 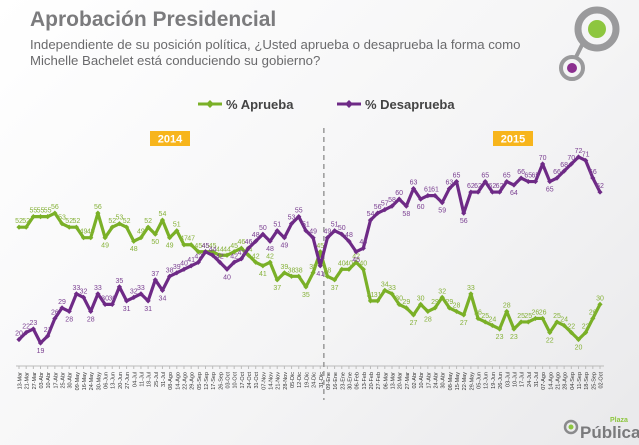 What do you see at coordinates (241, 253) in the screenshot?
I see `data-label-desaprueba: 43` at bounding box center [241, 253].